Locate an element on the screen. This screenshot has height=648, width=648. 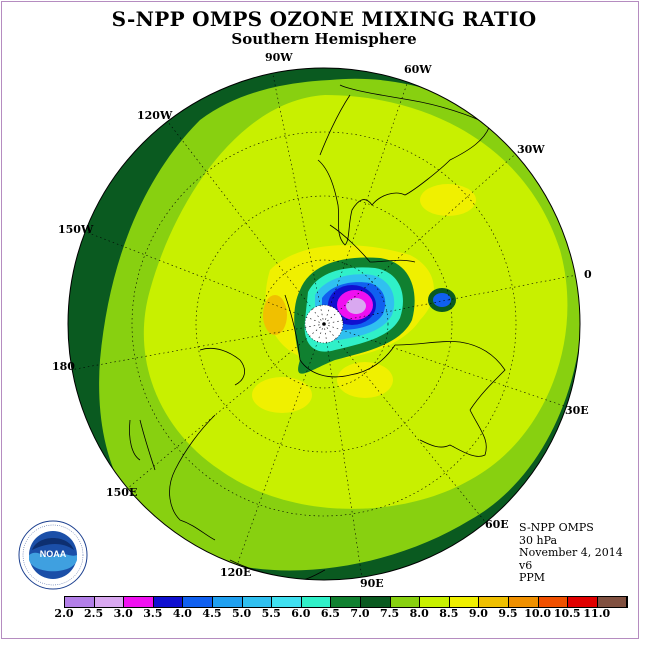
noaa-logo: NOAA is located at coordinates (53, 555).